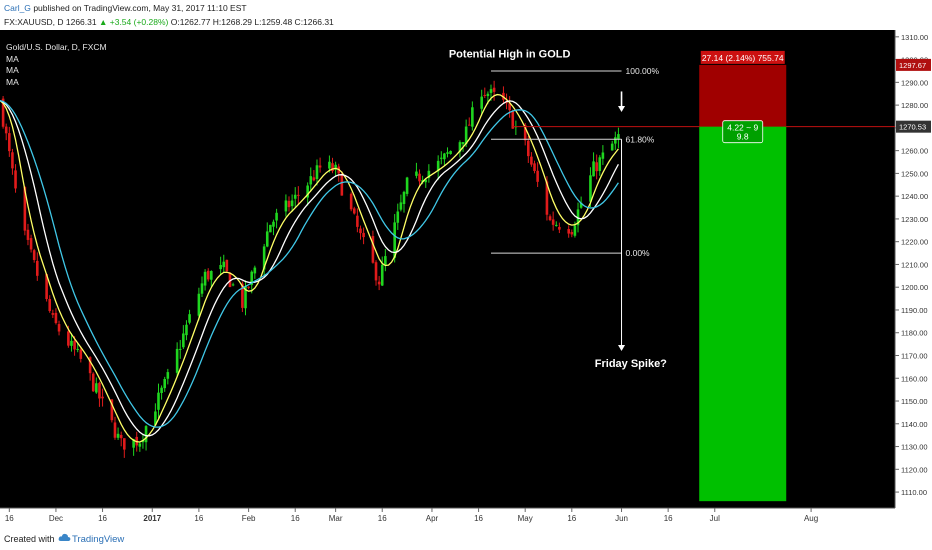  I want to click on x-tick-label: Aug, so click(811, 518).